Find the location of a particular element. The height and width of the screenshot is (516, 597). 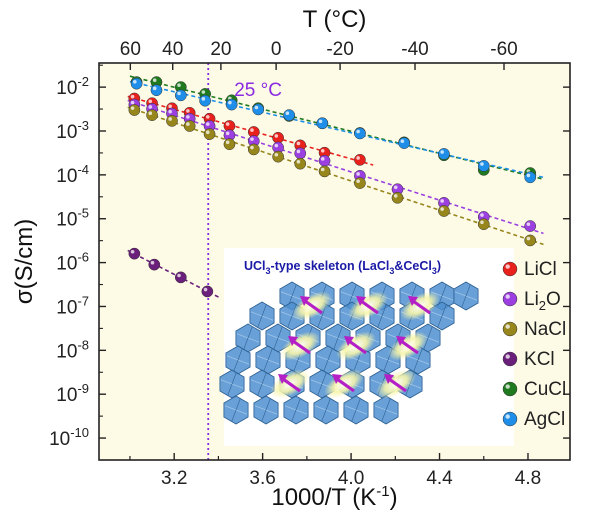

reference-line-label: 25 °C is located at coordinates (258, 90).